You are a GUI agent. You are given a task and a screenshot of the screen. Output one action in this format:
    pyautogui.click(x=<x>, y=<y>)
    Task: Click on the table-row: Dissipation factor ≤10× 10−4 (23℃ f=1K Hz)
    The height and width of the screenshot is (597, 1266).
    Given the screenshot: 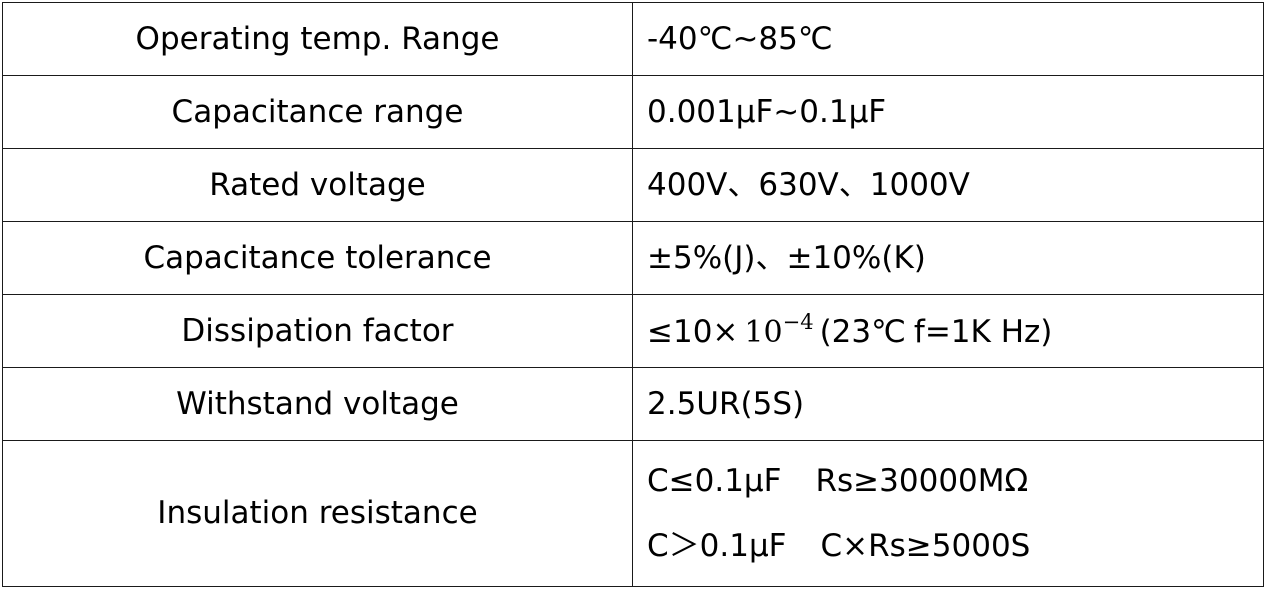 What is the action you would take?
    pyautogui.click(x=633, y=331)
    